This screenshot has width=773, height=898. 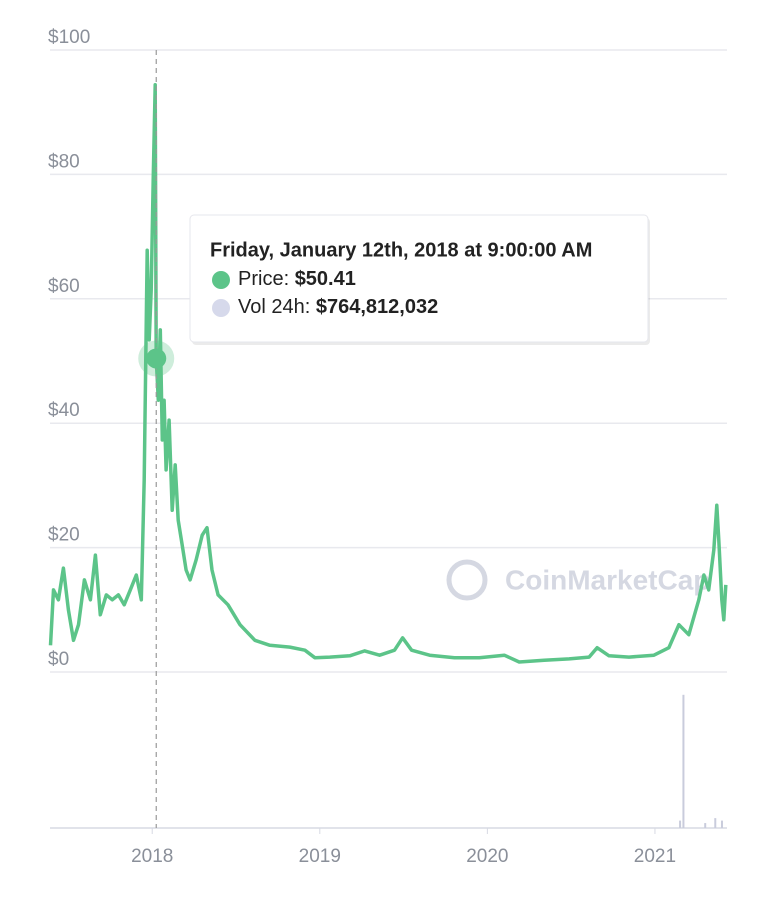 I want to click on tooltip-label: Vol 24h:, so click(x=274, y=307).